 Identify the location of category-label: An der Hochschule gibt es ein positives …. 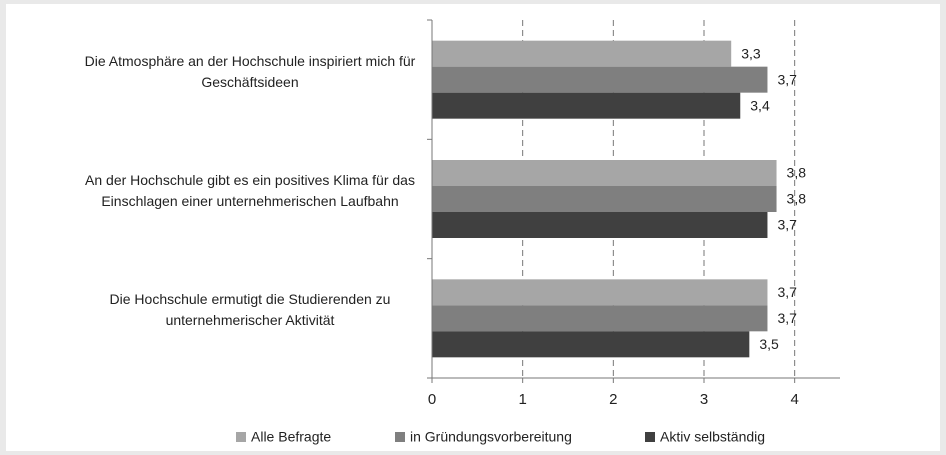
(250, 190).